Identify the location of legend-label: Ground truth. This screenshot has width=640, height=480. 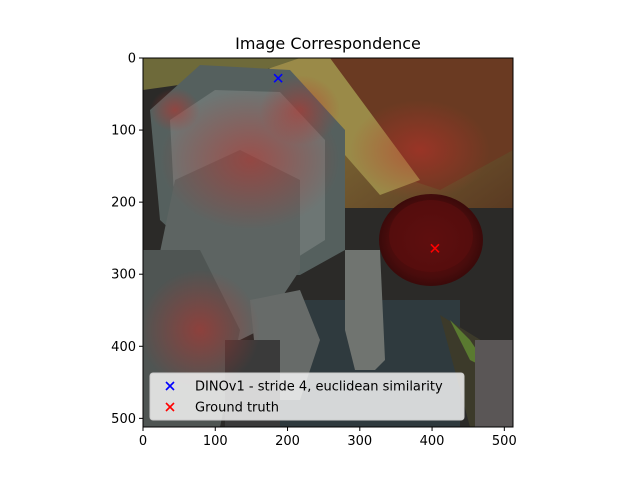
(237, 408).